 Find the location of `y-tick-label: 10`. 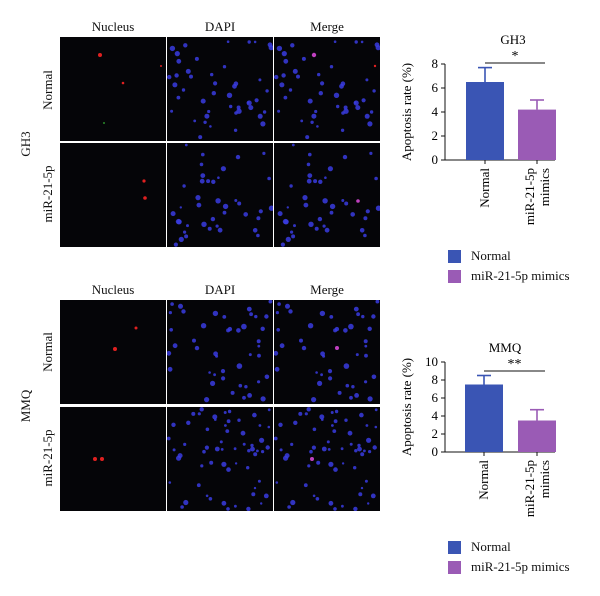

y-tick-label: 10 is located at coordinates (431, 361).